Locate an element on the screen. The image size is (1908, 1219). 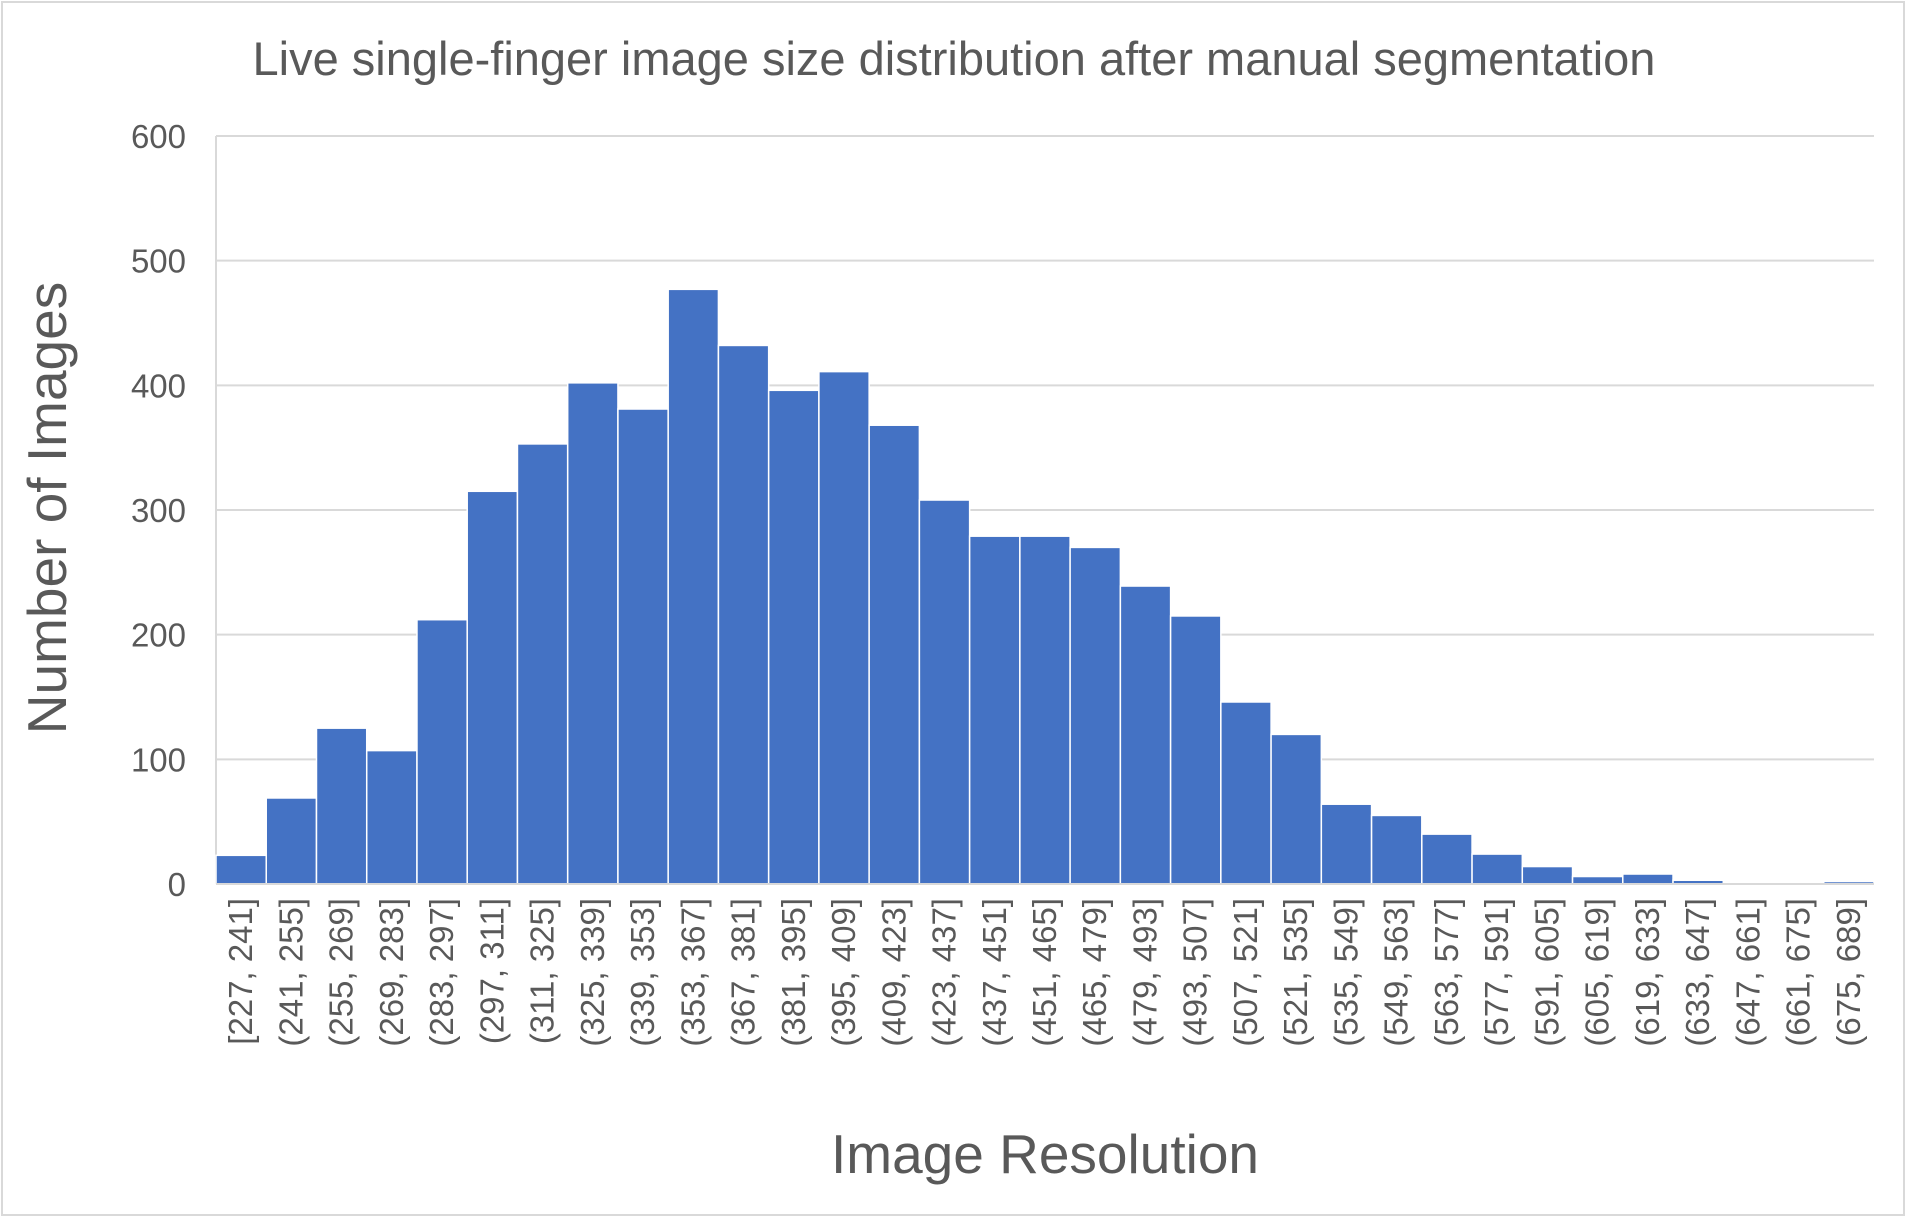
y-tick-label: 500 is located at coordinates (158, 261).